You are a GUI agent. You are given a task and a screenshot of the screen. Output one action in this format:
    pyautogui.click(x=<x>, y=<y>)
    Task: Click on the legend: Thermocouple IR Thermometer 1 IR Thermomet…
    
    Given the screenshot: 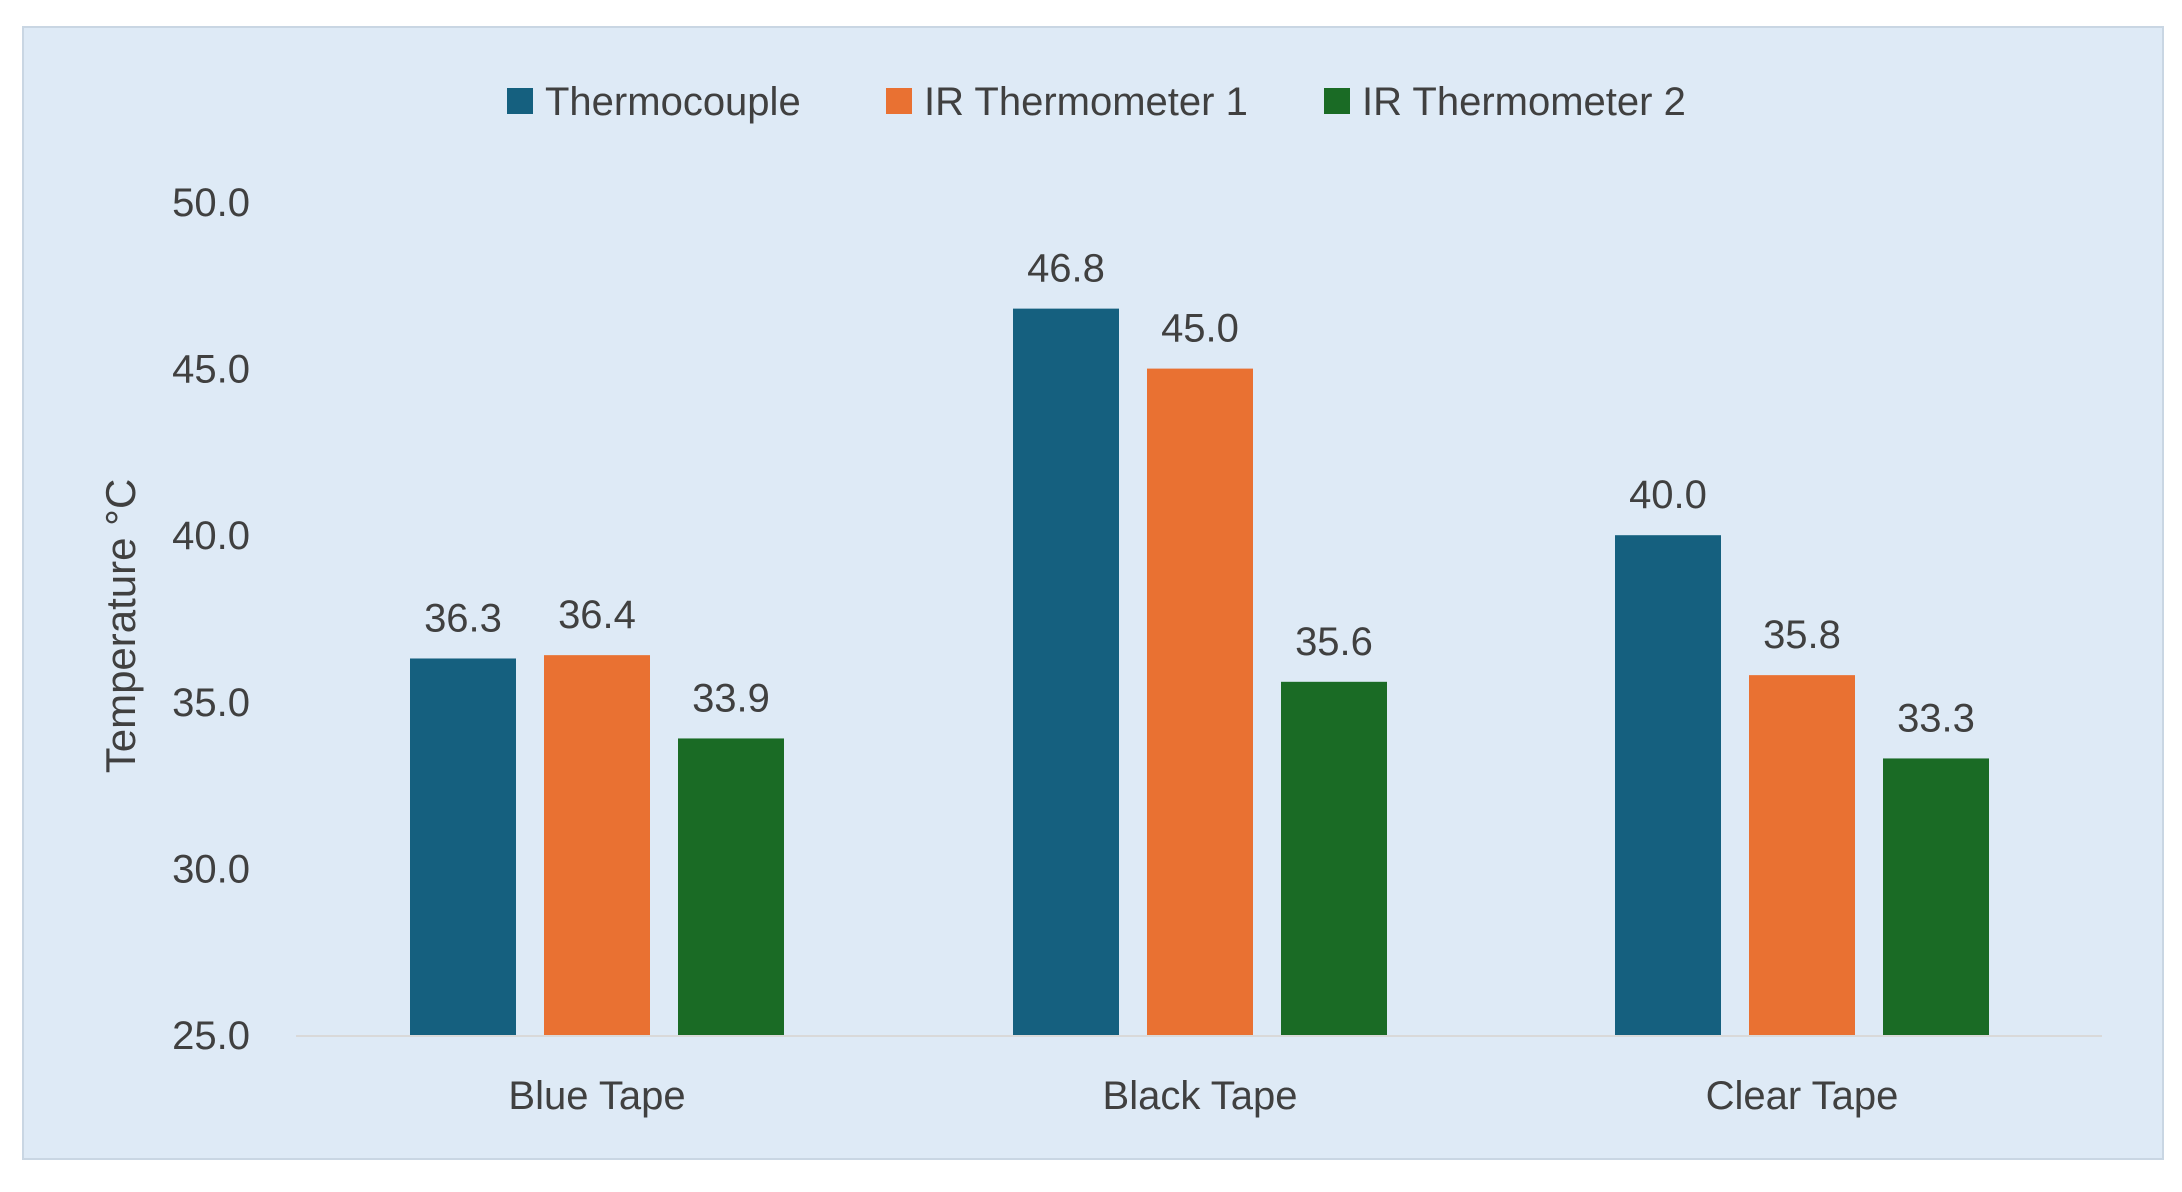 What is the action you would take?
    pyautogui.click(x=1096, y=102)
    